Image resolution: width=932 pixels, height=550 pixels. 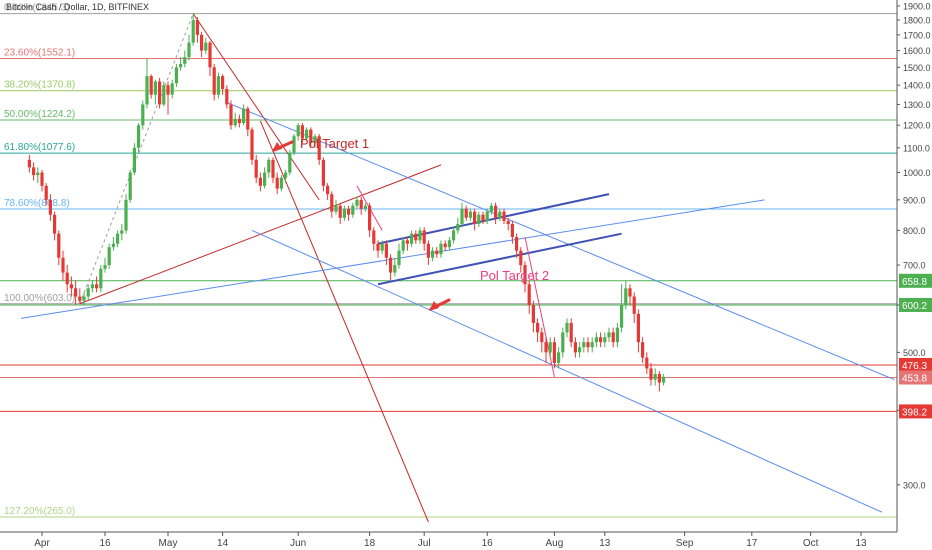 I want to click on fib-label-5: 78.60%(868.8), so click(x=37, y=203).